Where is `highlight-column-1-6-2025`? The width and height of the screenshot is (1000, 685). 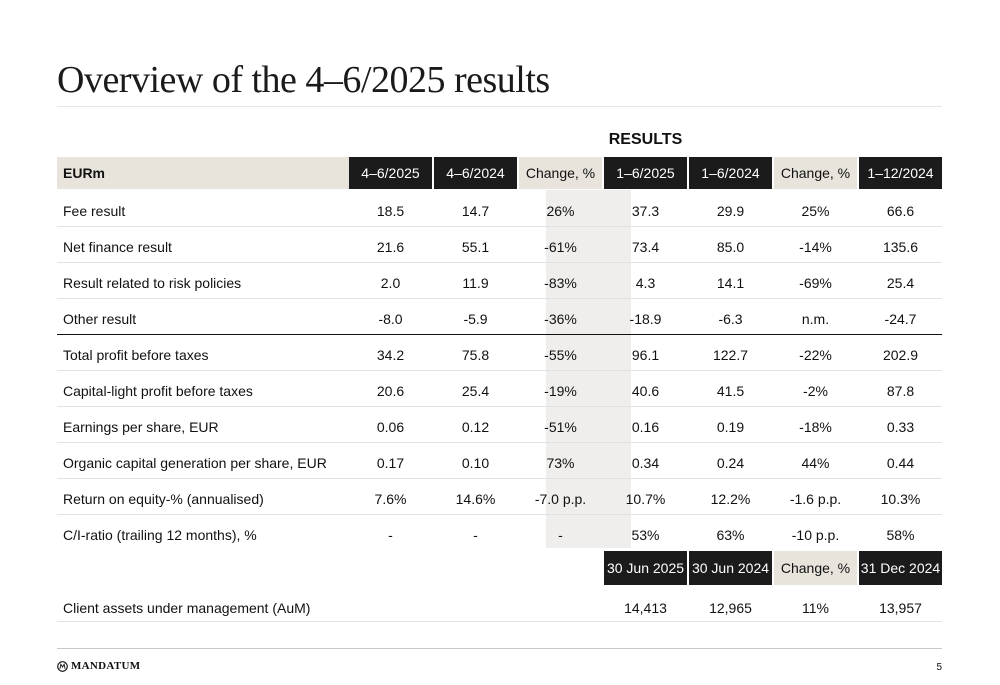
highlight-column-1-6-2025 is located at coordinates (588, 369).